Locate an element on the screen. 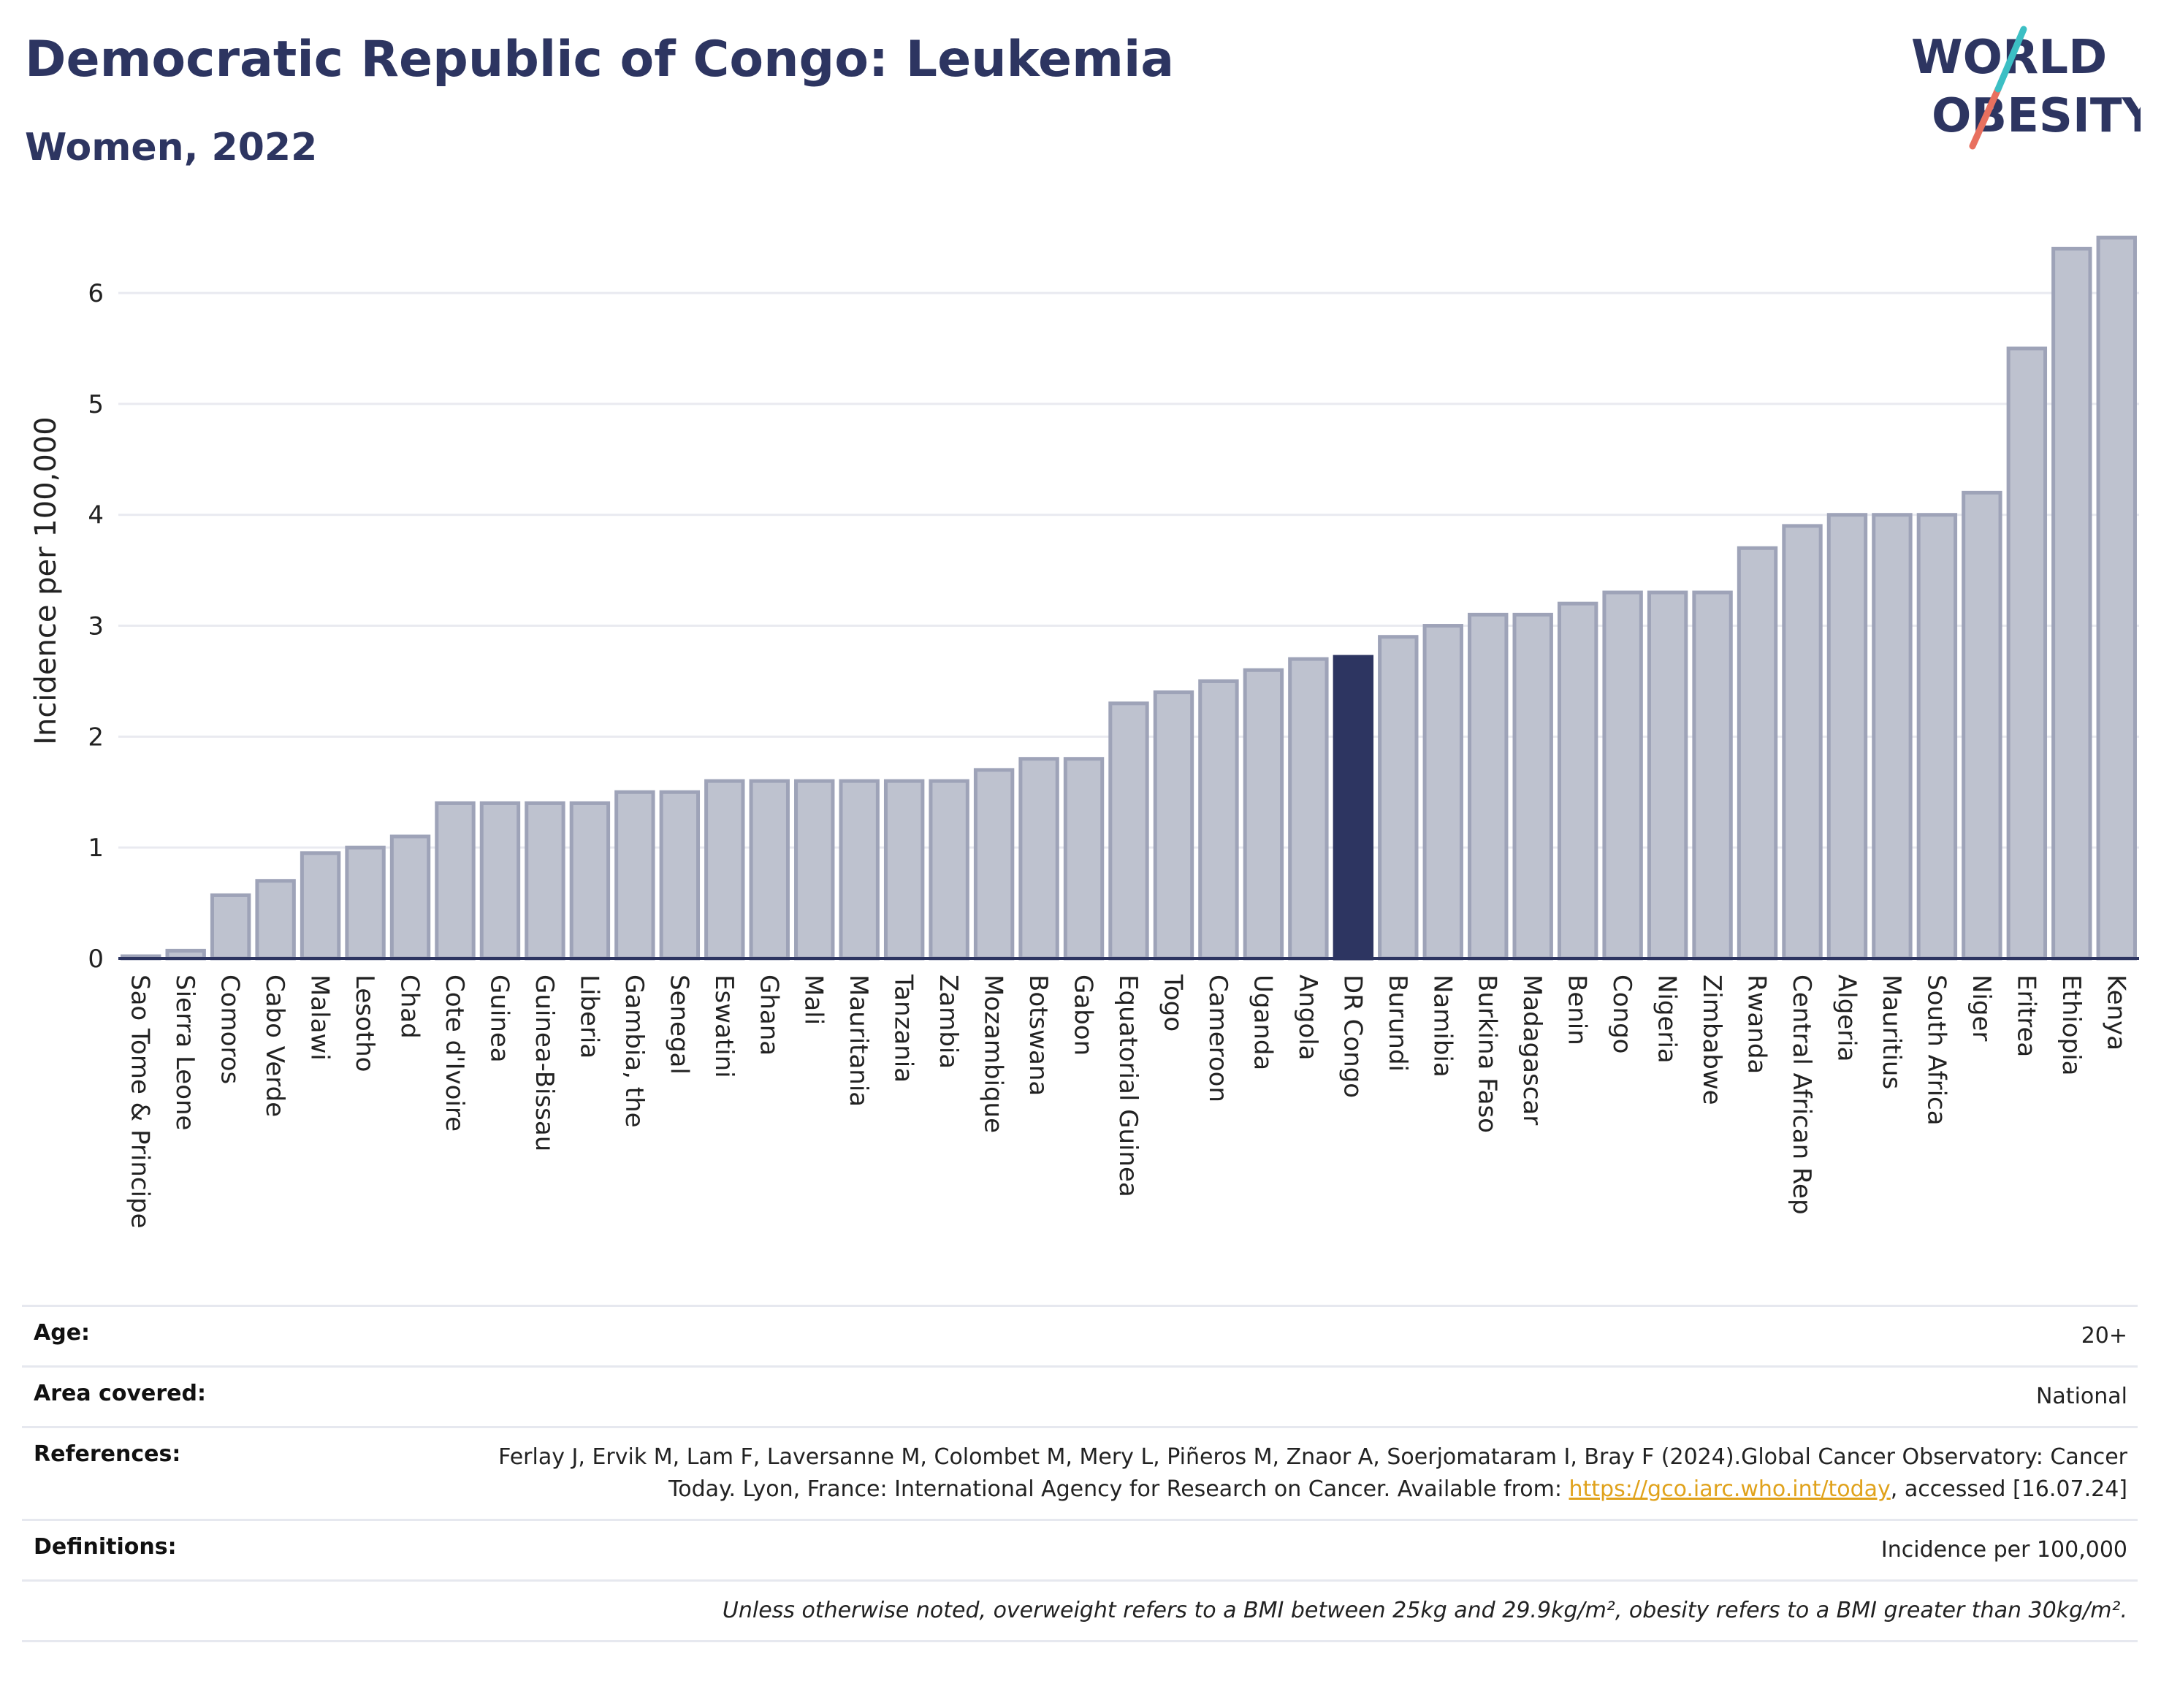  x-tick-label: Nigeria is located at coordinates (1667, 1020).